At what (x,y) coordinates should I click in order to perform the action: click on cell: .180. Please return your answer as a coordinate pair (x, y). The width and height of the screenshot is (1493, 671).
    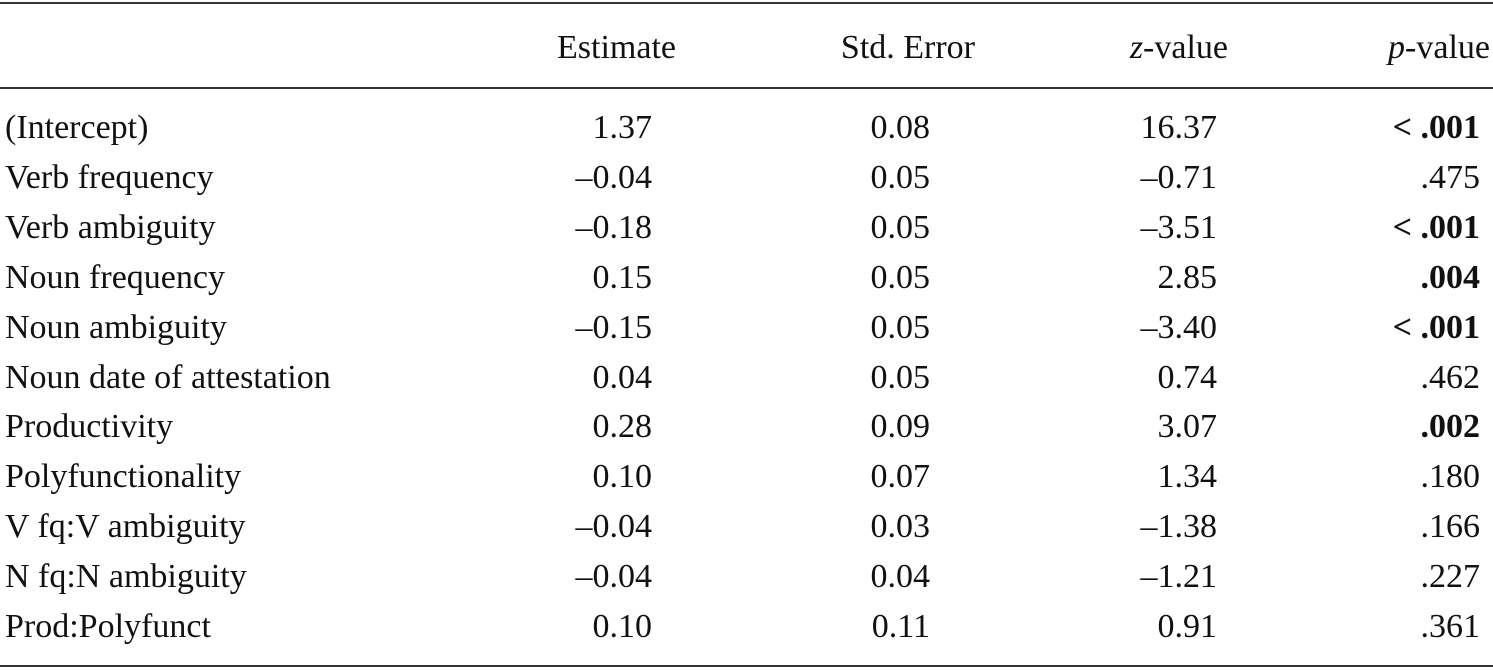
    Looking at the image, I should click on (1450, 477).